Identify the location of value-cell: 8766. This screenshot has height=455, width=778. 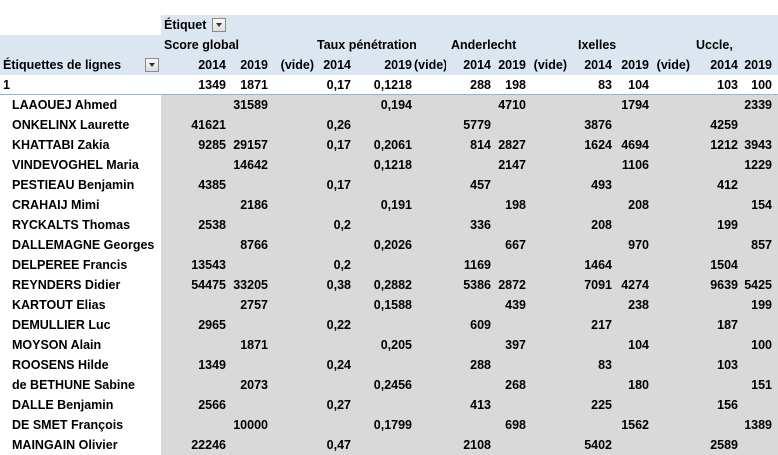
(254, 245).